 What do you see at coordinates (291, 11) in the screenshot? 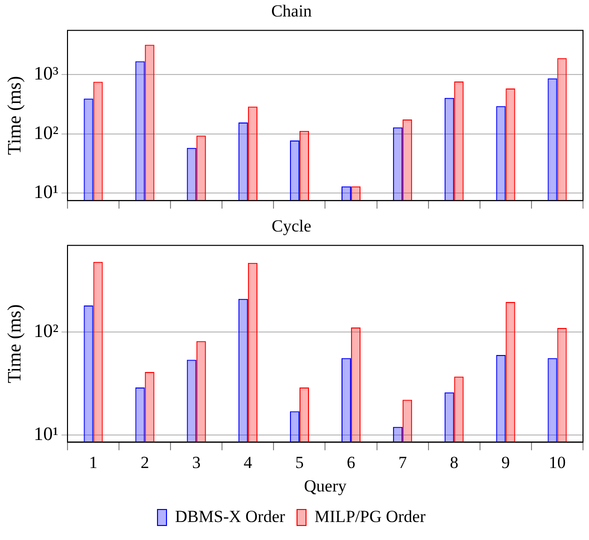
I see `chart-title: Chain` at bounding box center [291, 11].